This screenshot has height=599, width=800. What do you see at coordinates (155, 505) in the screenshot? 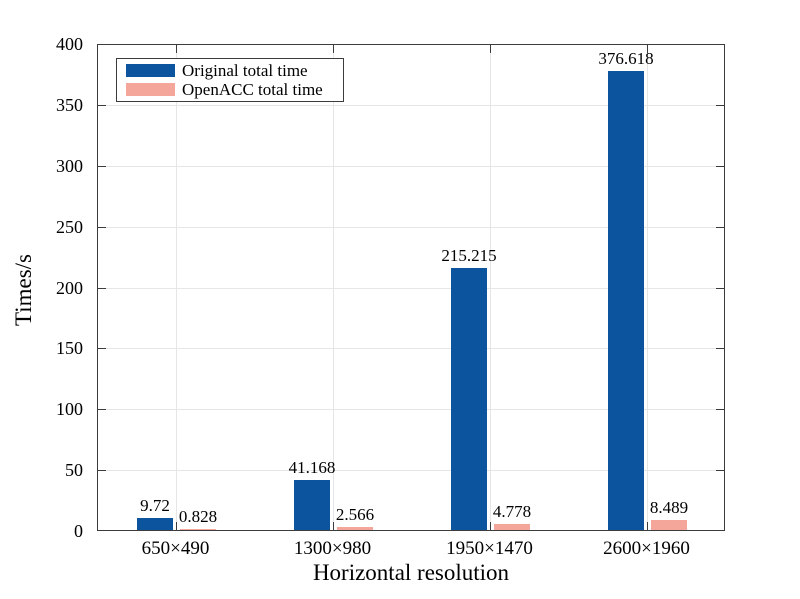
I see `bar-value-label: 9.72` at bounding box center [155, 505].